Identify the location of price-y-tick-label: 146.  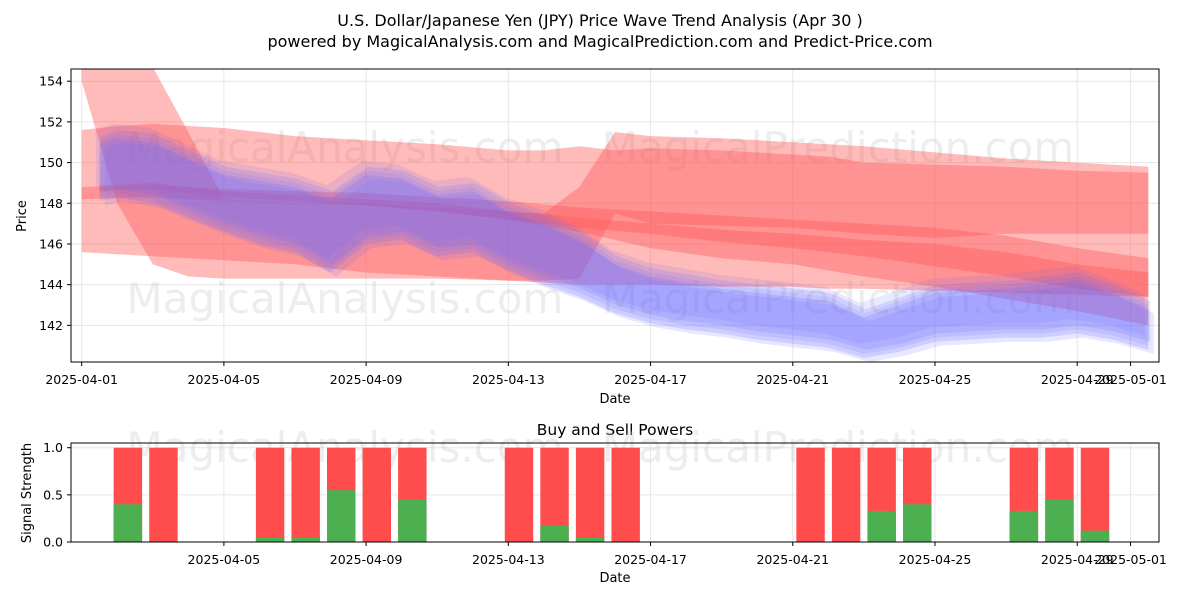
(51, 243).